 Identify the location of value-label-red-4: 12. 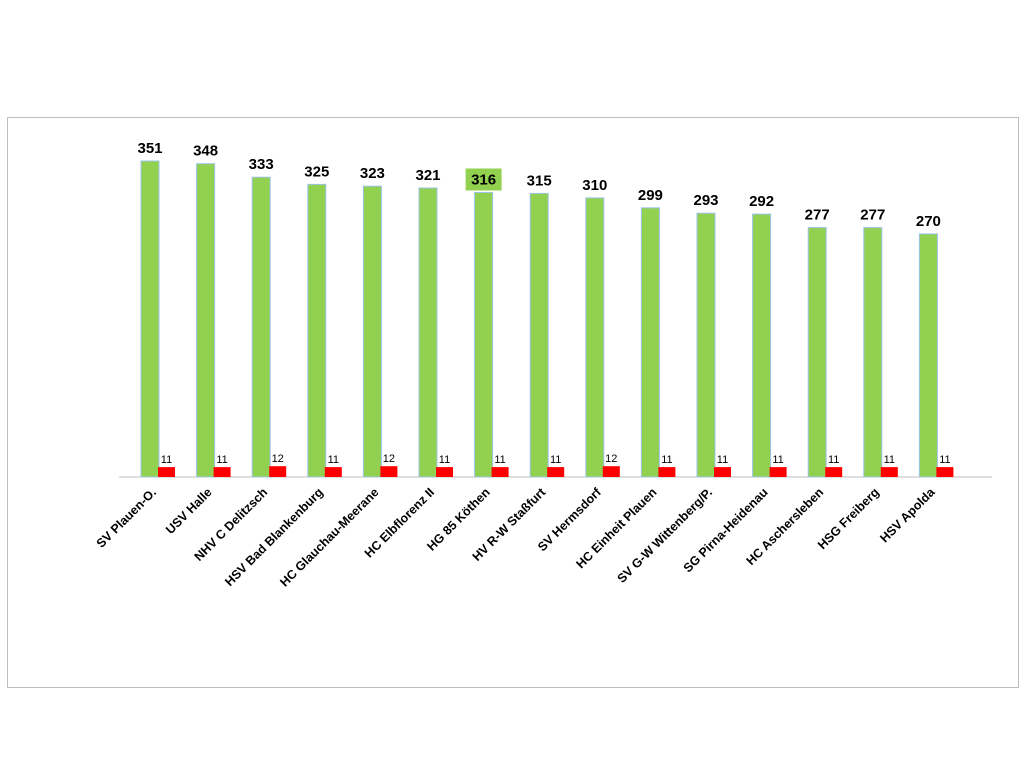
(389, 459).